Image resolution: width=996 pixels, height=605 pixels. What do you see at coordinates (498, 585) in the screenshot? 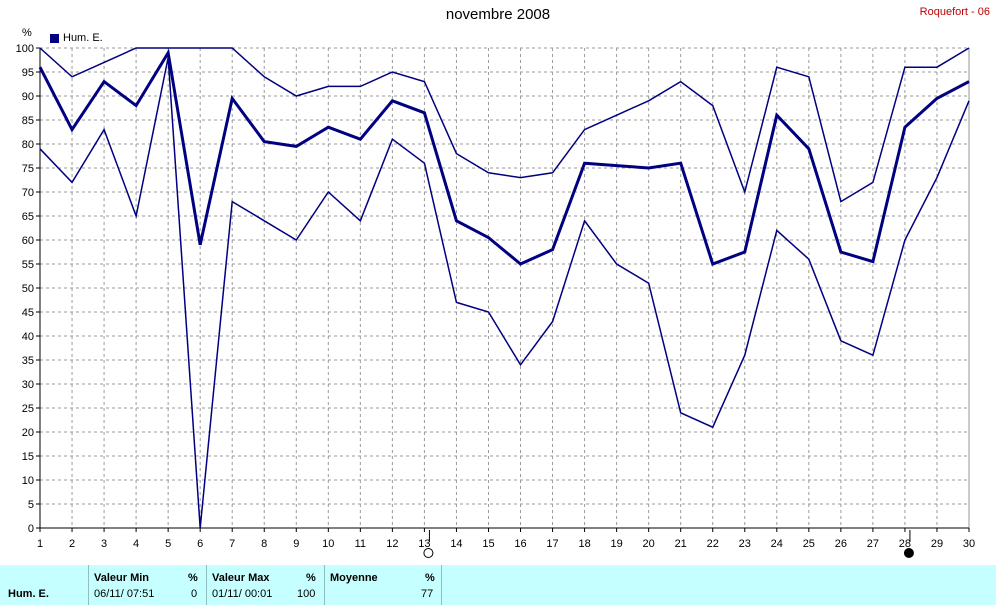
I see `summary-panel` at bounding box center [498, 585].